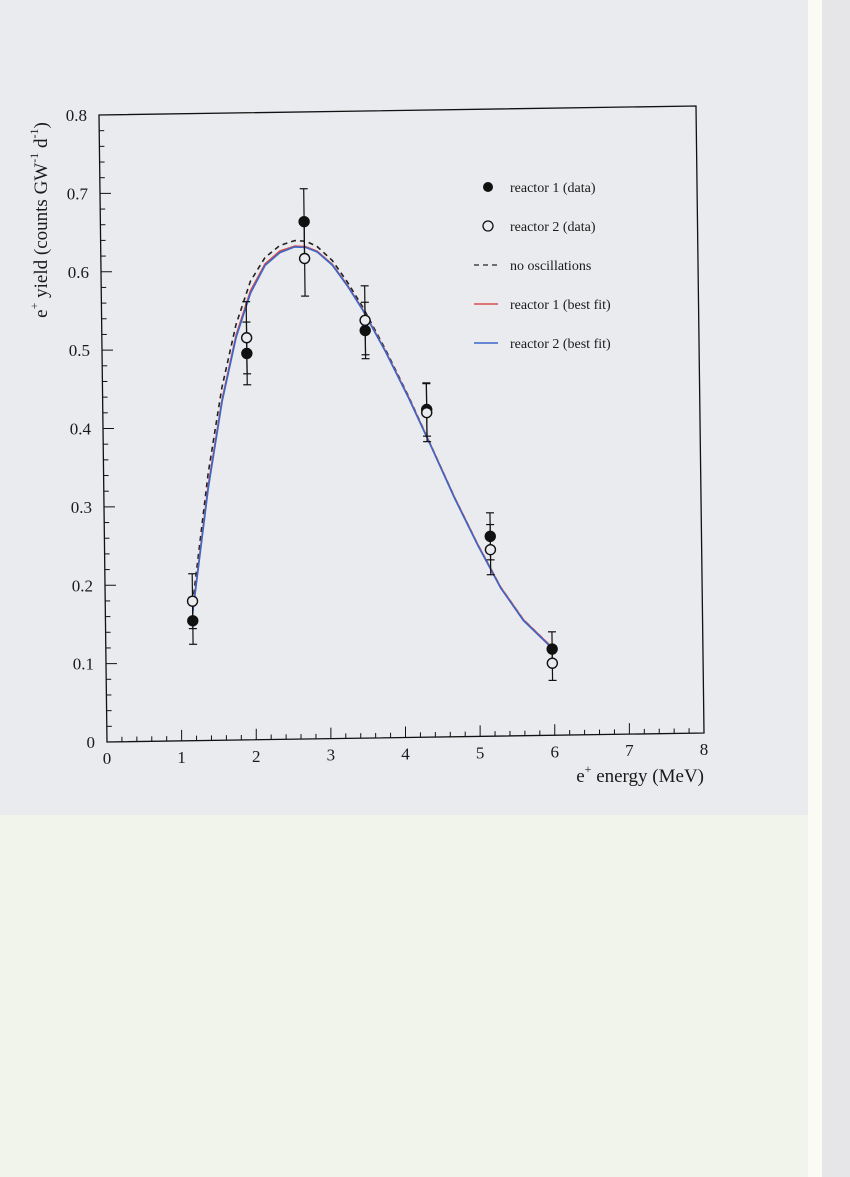 Image resolution: width=850 pixels, height=1177 pixels. Describe the element at coordinates (331, 755) in the screenshot. I see `x-tick-label: 3` at that location.